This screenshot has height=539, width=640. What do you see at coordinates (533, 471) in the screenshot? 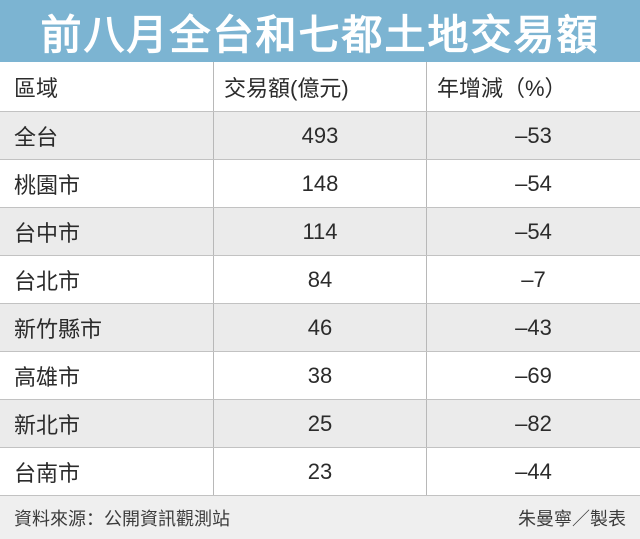
I see `cell-yoy: –44` at bounding box center [533, 471].